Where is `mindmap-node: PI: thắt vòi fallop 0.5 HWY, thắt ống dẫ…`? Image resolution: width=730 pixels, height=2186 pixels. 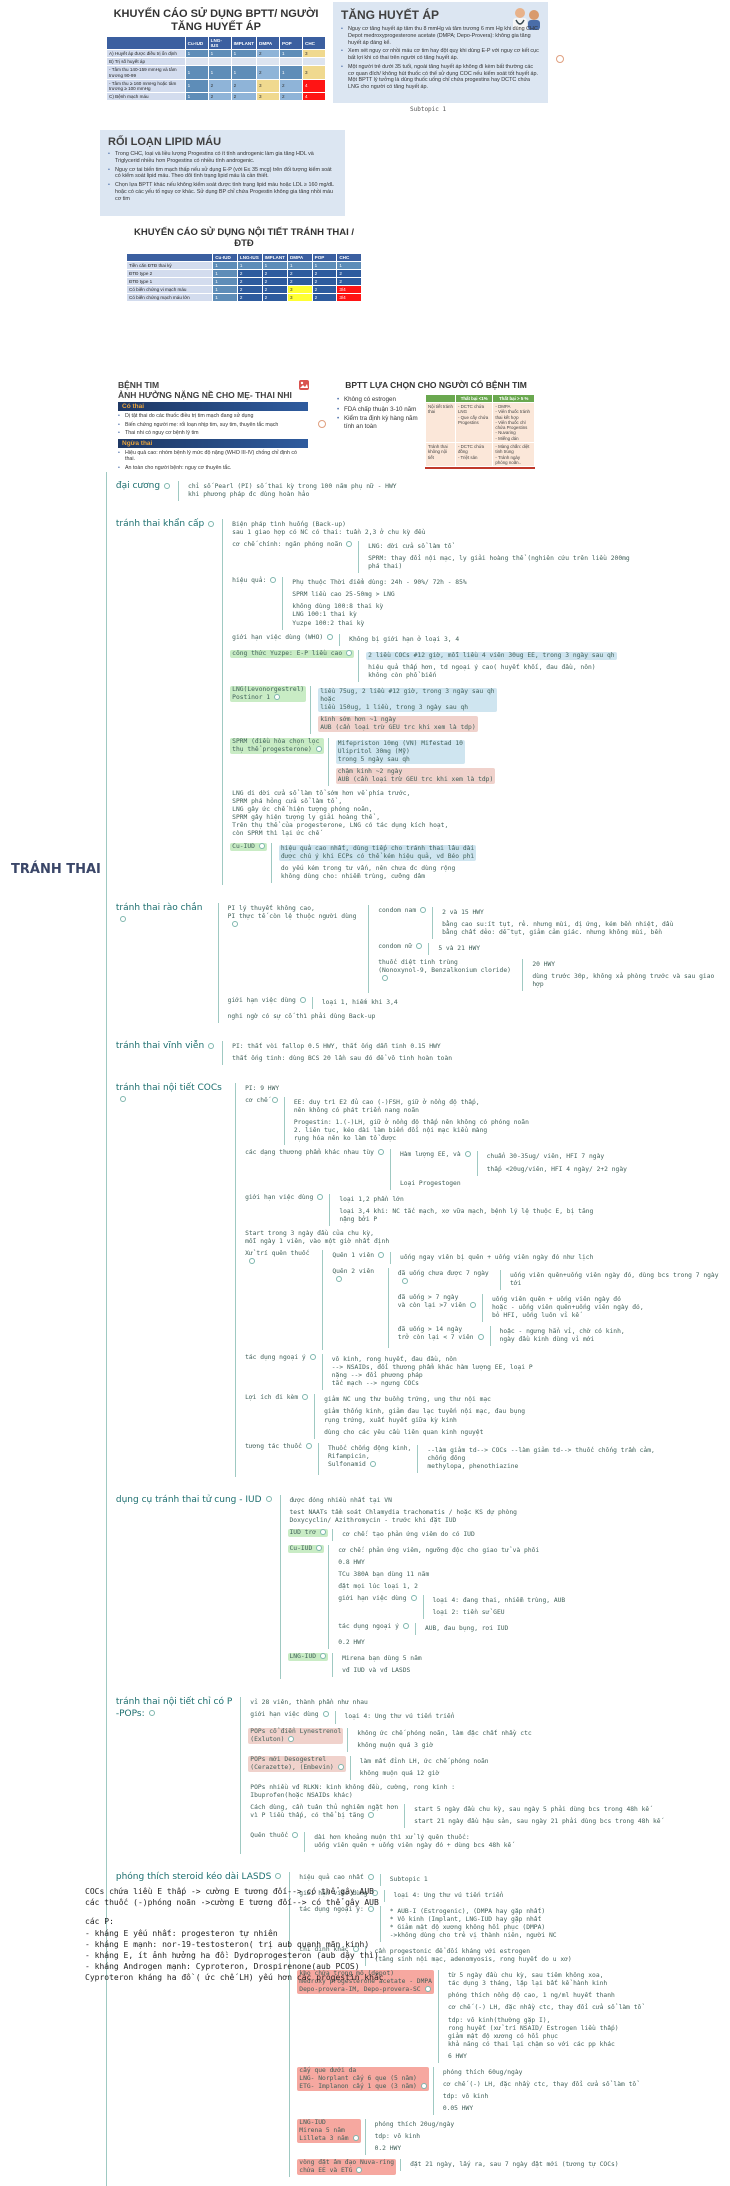 mindmap-node: PI: thắt vòi fallop 0.5 HWY, thắt ống dẫ… is located at coordinates (336, 1047).